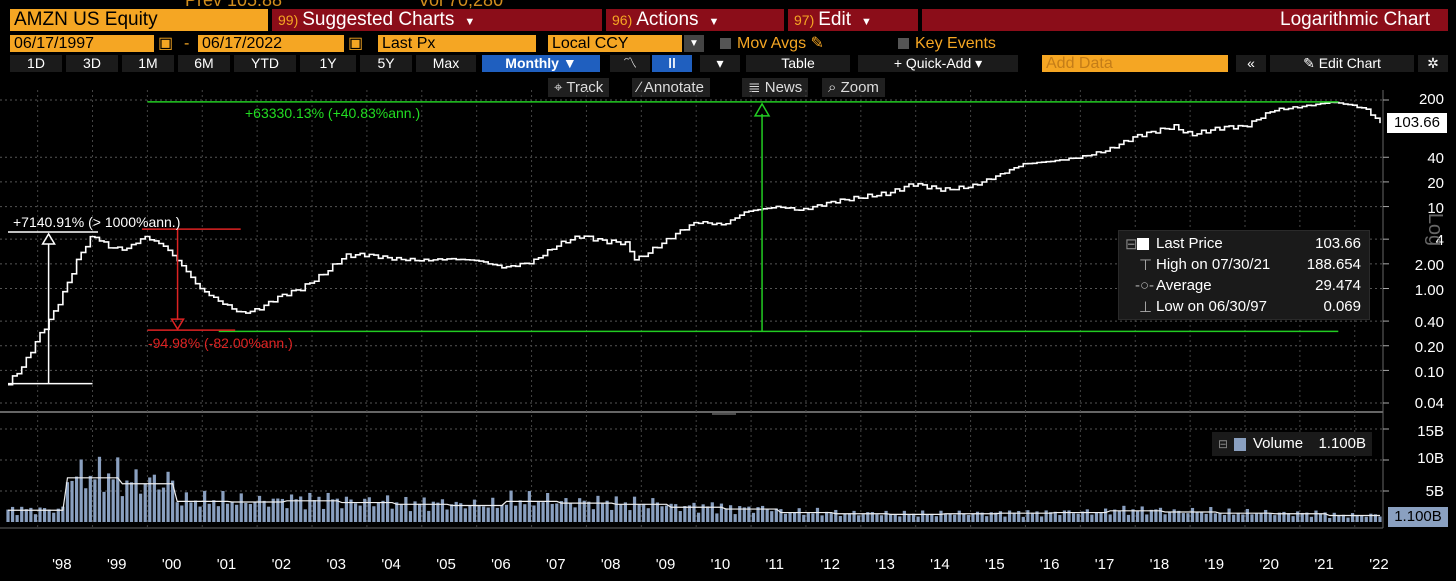 This screenshot has width=1456, height=581. I want to click on y-tick: 10, so click(1435, 208).